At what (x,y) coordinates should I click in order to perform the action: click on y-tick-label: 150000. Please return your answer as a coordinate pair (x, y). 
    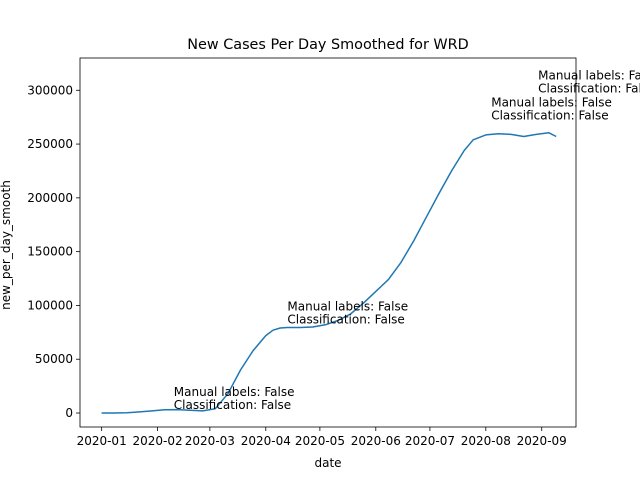
    Looking at the image, I should click on (50, 252).